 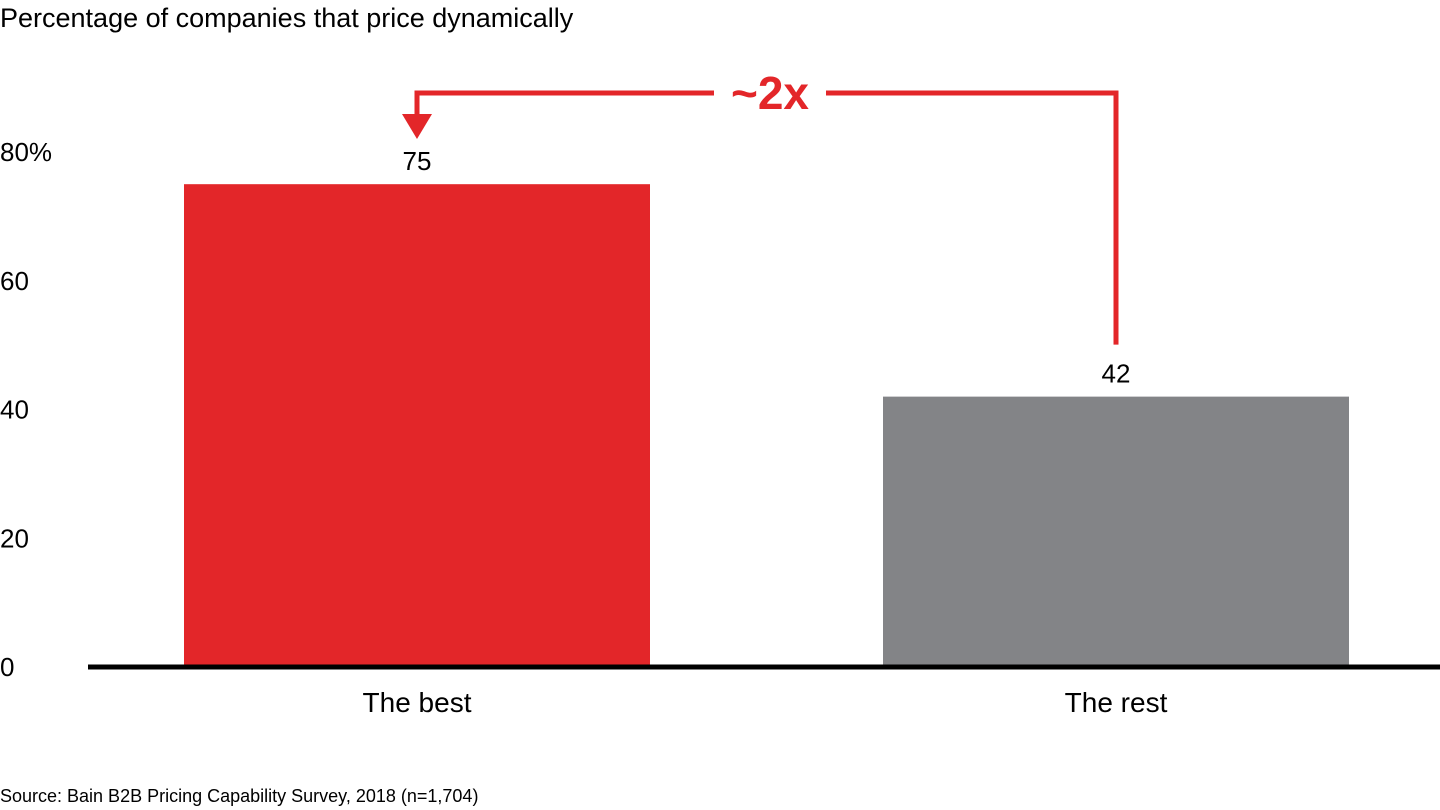 I want to click on data-label: 75, so click(x=417, y=161).